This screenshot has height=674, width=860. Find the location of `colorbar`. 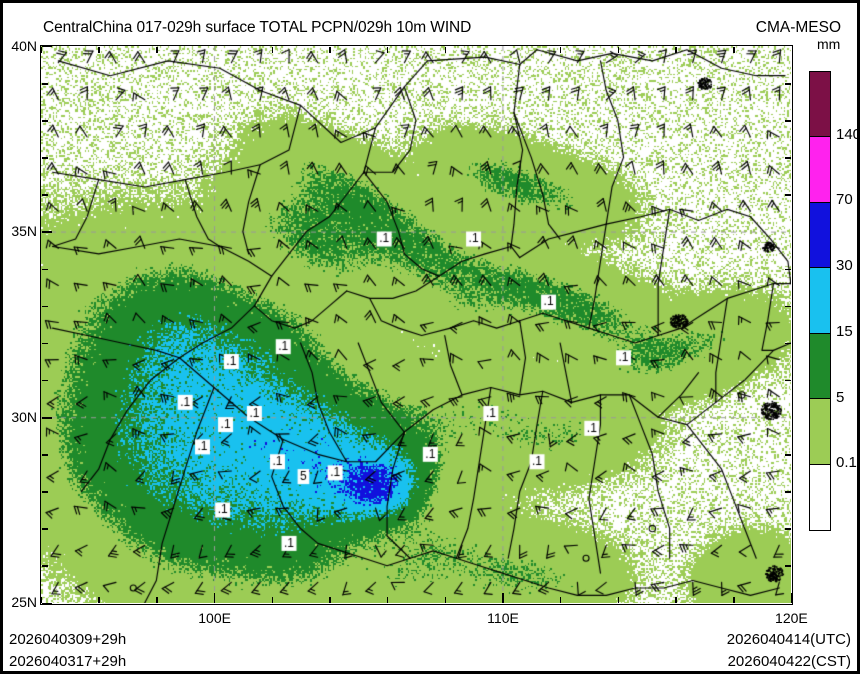

colorbar is located at coordinates (820, 301).